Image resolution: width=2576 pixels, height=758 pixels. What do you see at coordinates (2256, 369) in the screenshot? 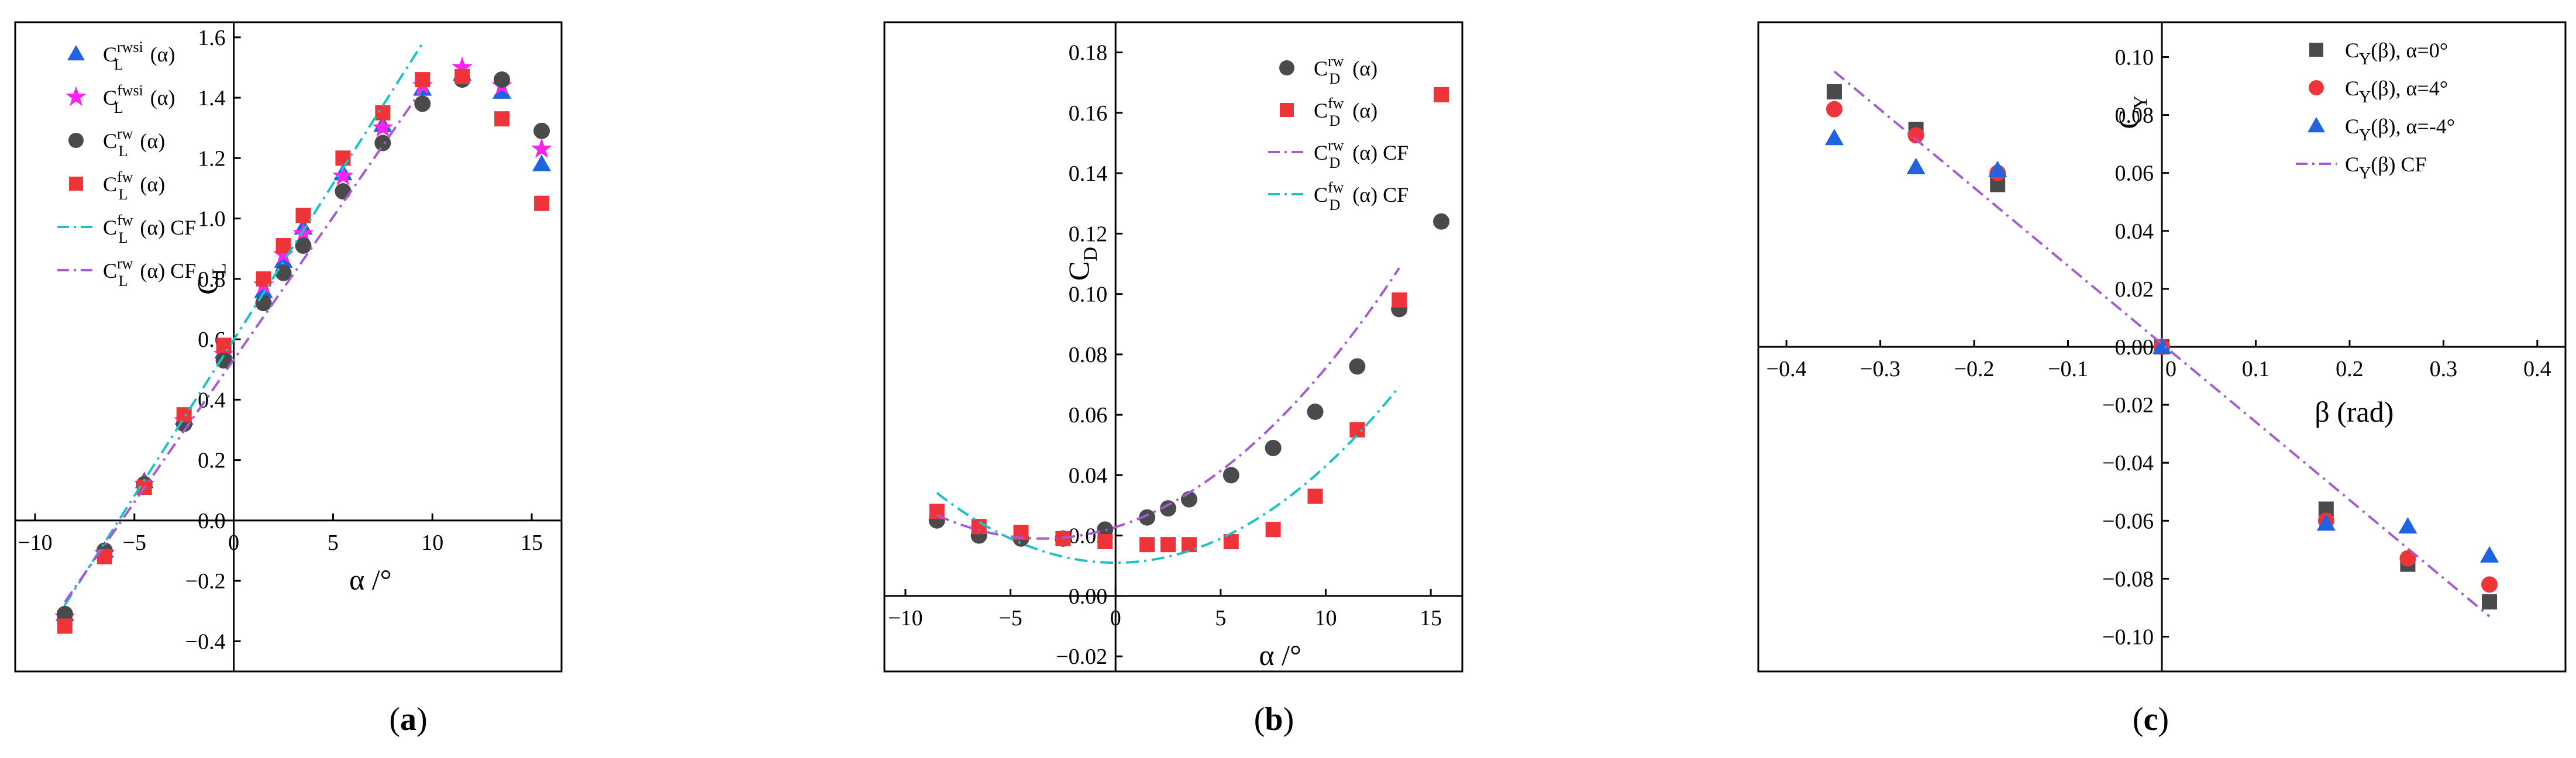
I see `x-tick-label: 0.1` at bounding box center [2256, 369].